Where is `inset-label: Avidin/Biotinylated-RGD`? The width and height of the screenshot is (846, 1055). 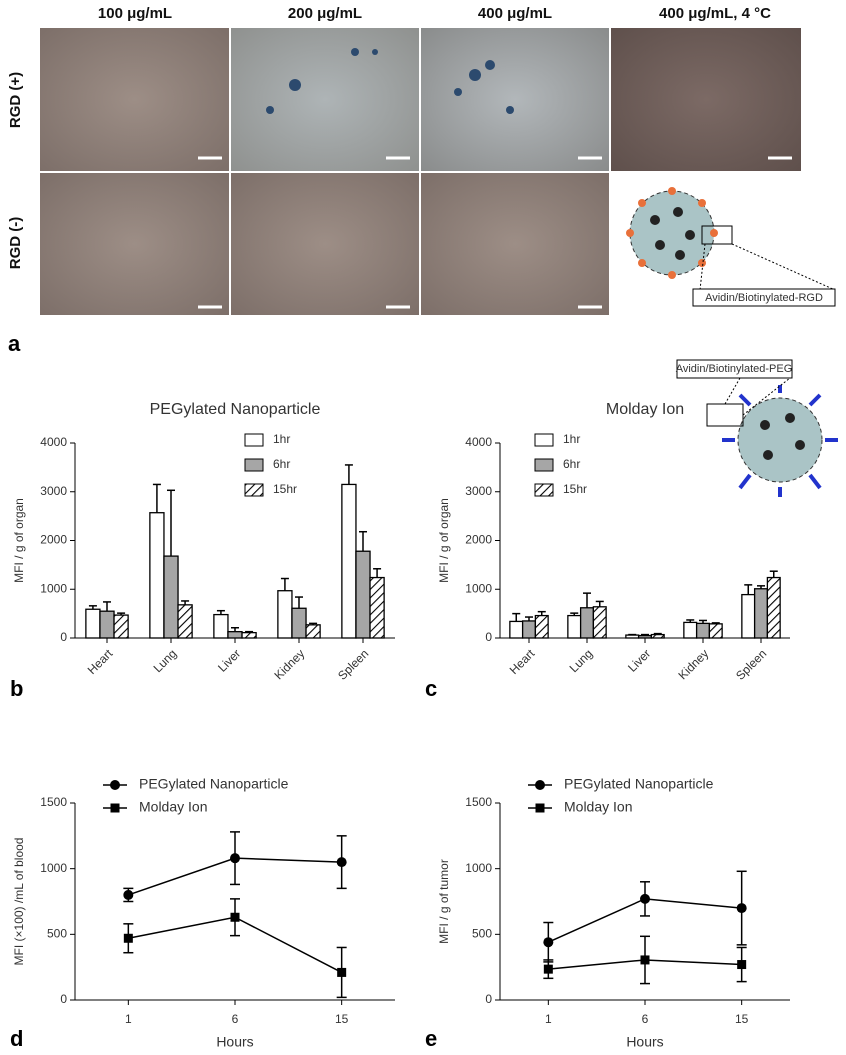 inset-label: Avidin/Biotinylated-RGD is located at coordinates (764, 298).